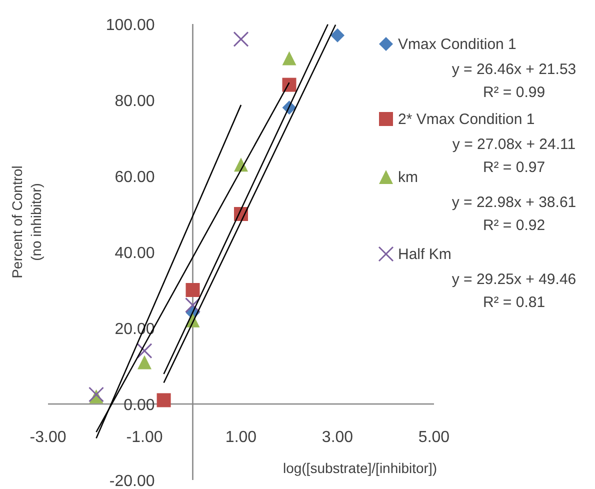  Describe the element at coordinates (514, 214) in the screenshot. I see `text: y = 22.98x + 38.61 R² = 0.92` at that location.